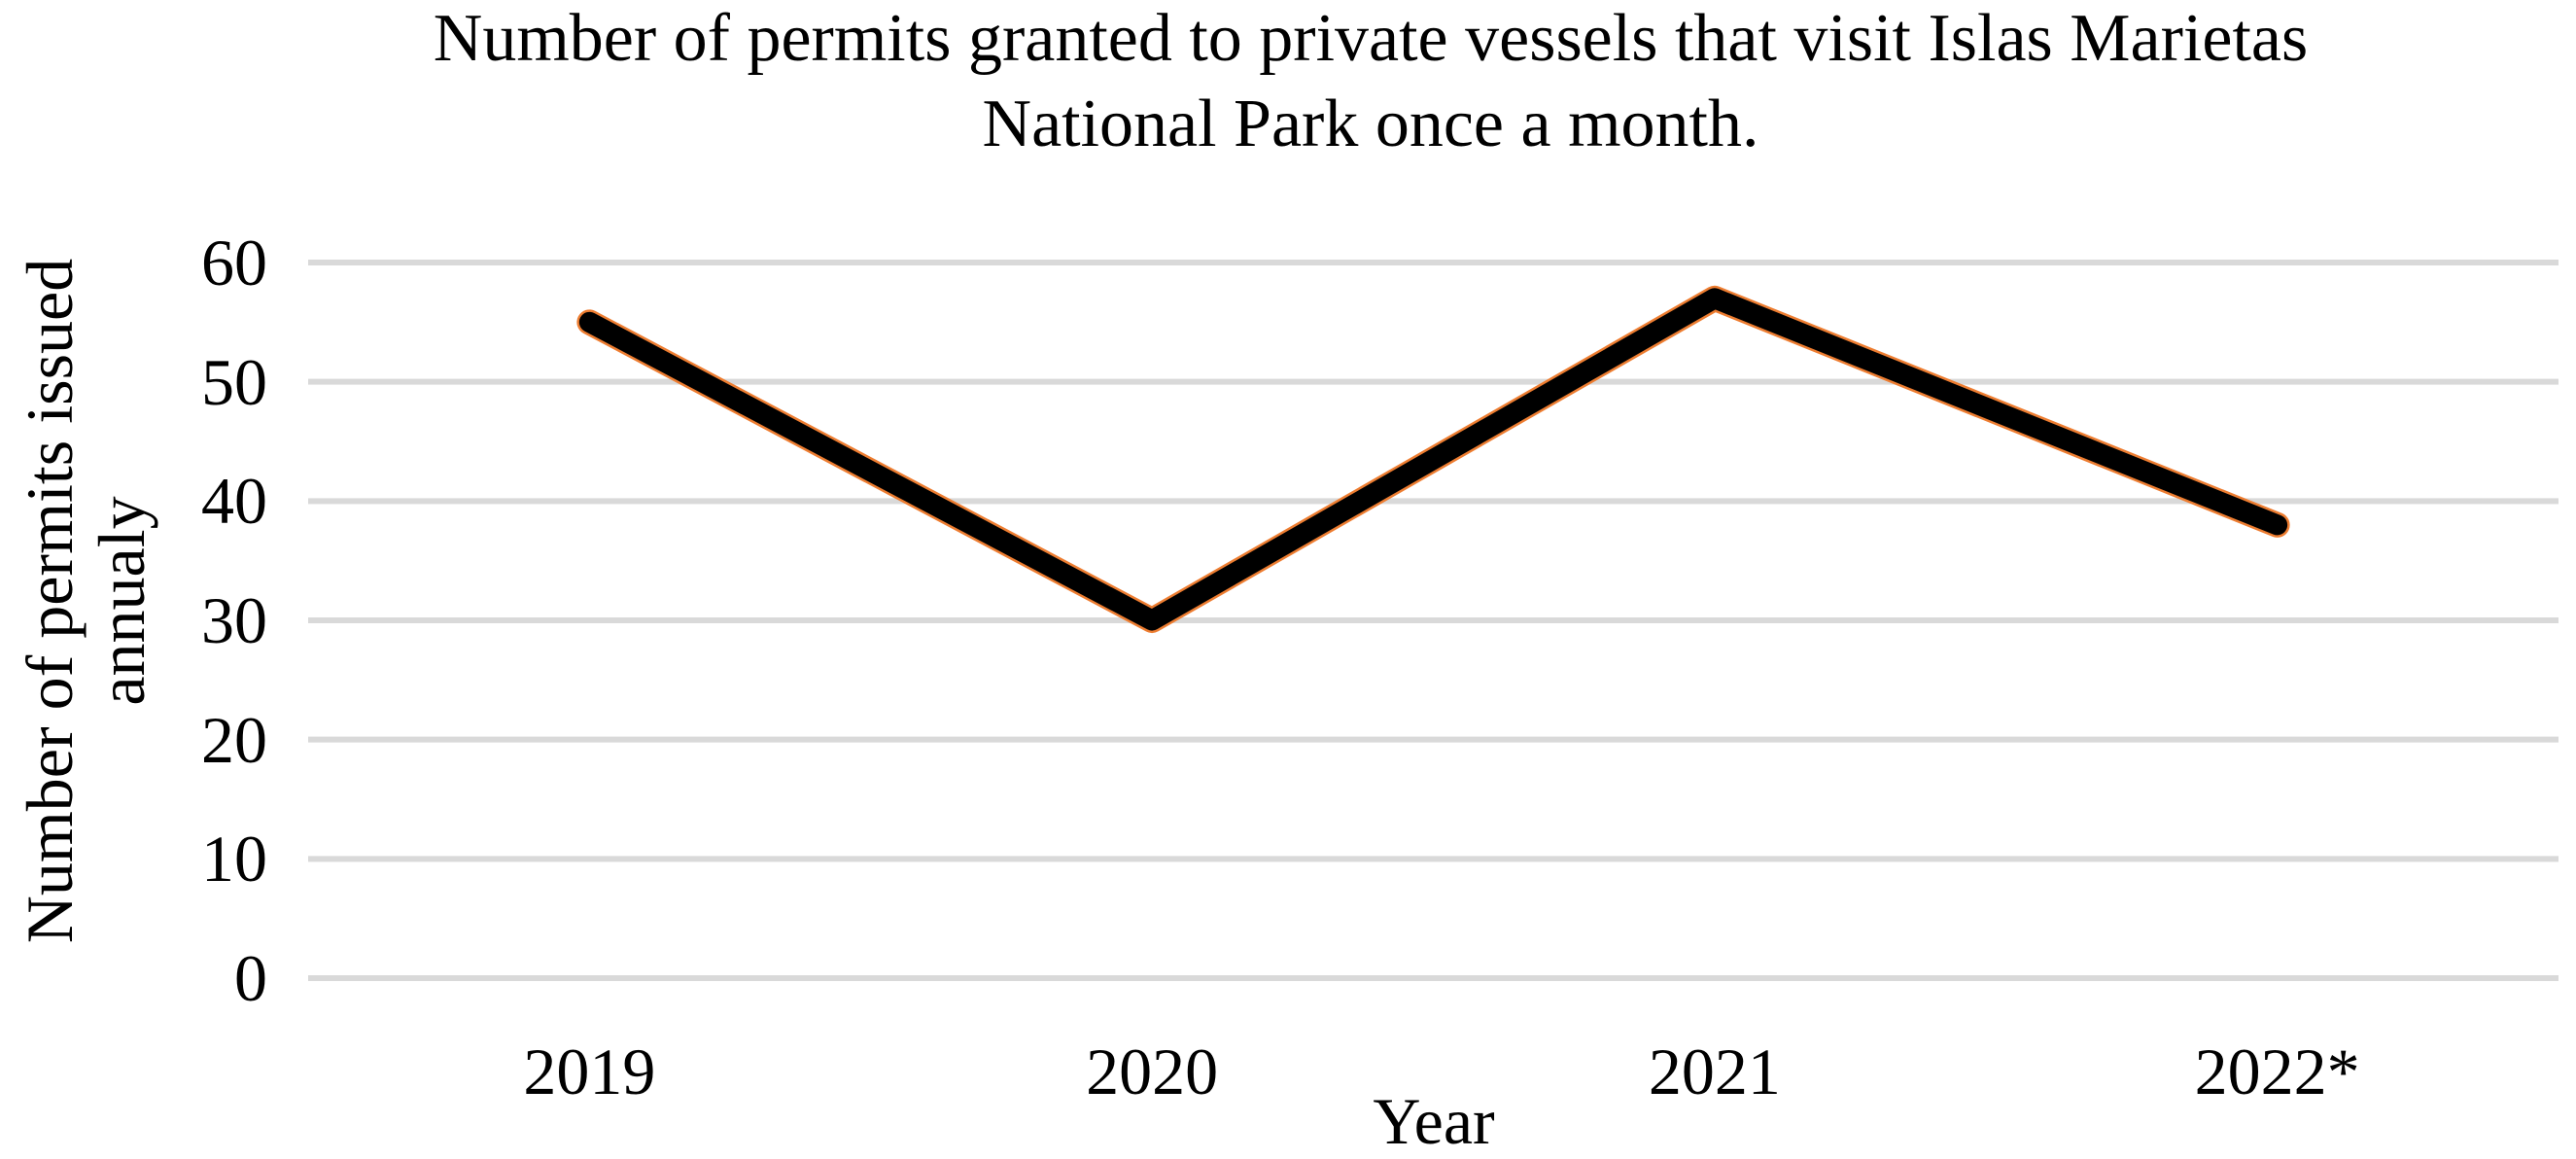  Describe the element at coordinates (589, 1071) in the screenshot. I see `x-category-label-2019: 2019` at that location.